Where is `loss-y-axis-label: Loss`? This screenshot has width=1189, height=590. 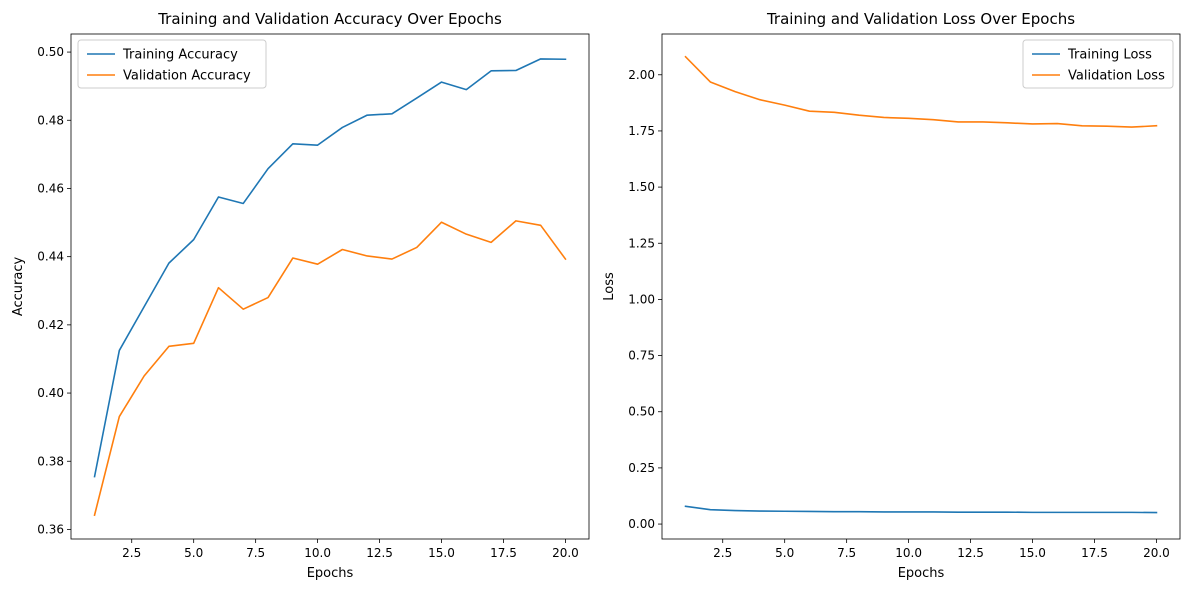
loss-y-axis-label: Loss is located at coordinates (609, 286).